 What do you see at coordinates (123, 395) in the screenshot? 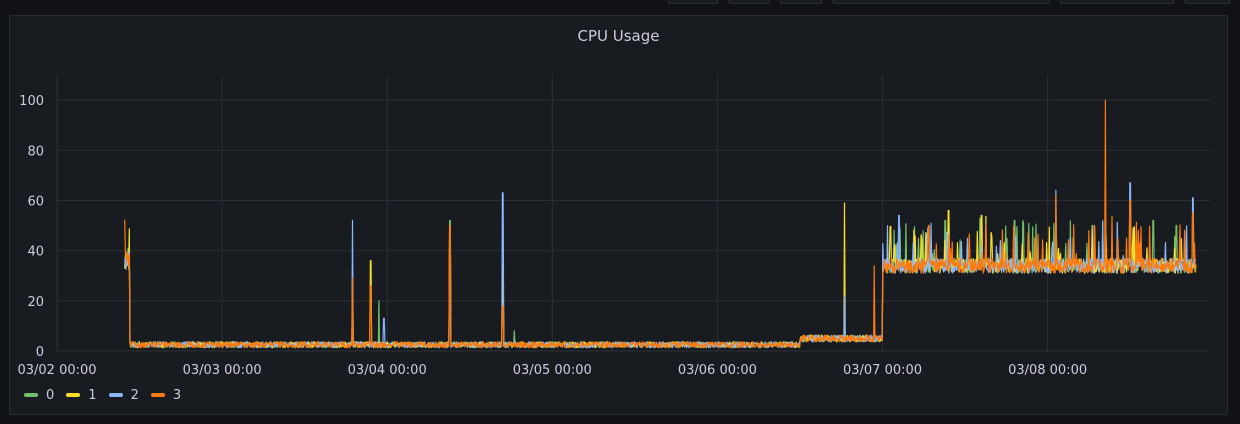
I see `legend-item-2: 2` at bounding box center [123, 395].